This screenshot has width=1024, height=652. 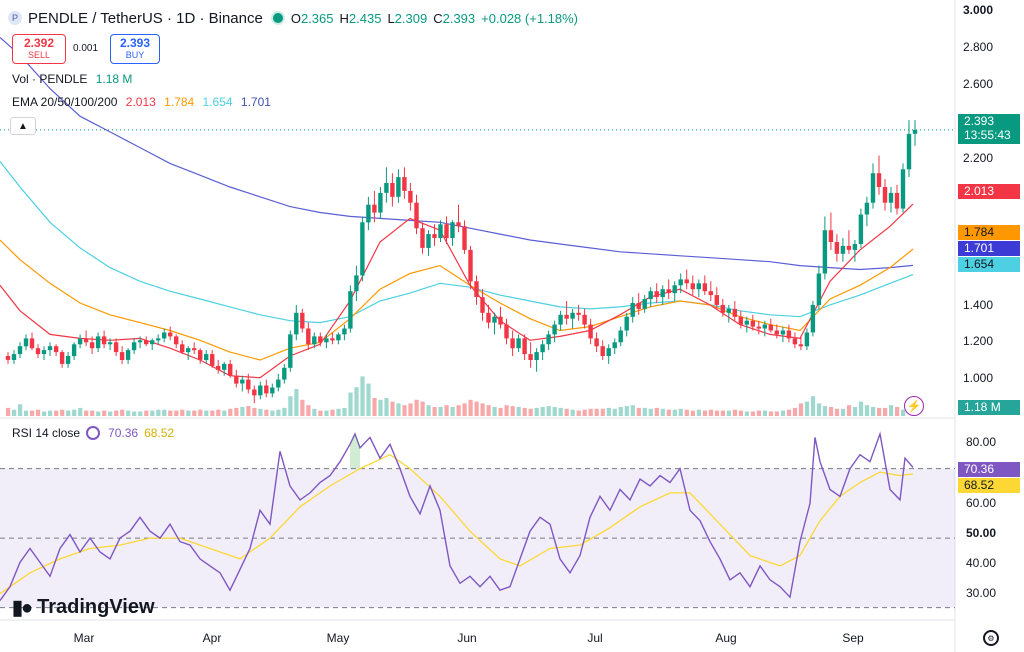 What do you see at coordinates (914, 406) in the screenshot?
I see `lightning-icon: ⚡` at bounding box center [914, 406].